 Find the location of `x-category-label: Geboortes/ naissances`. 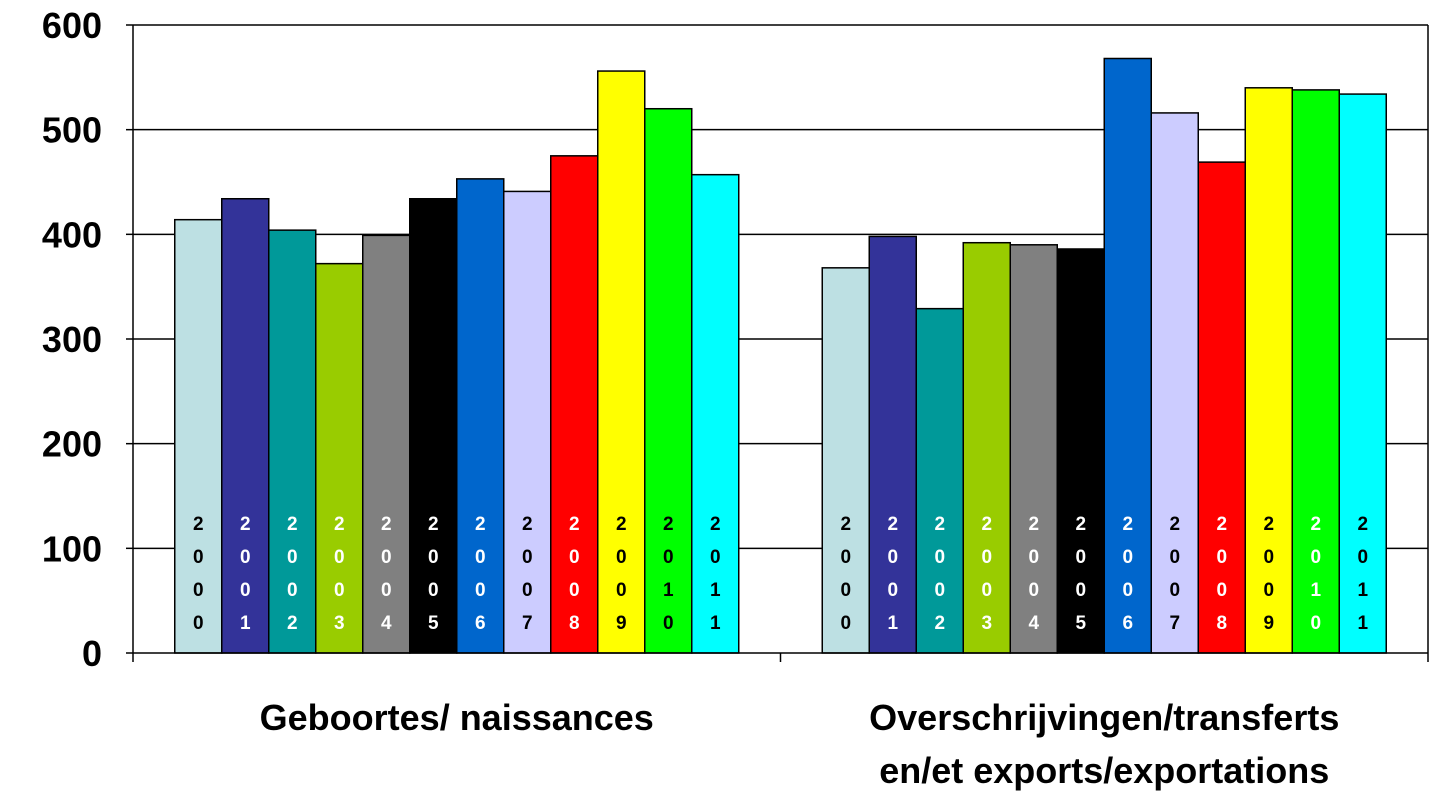

x-category-label: Geboortes/ naissances is located at coordinates (457, 717).